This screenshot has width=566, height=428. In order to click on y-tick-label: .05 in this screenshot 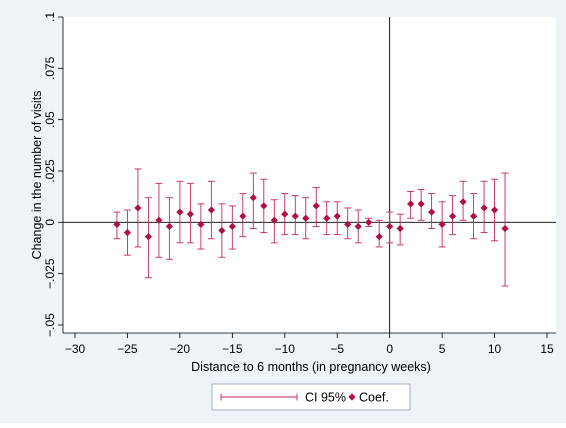, I will do `click(50, 119)`.